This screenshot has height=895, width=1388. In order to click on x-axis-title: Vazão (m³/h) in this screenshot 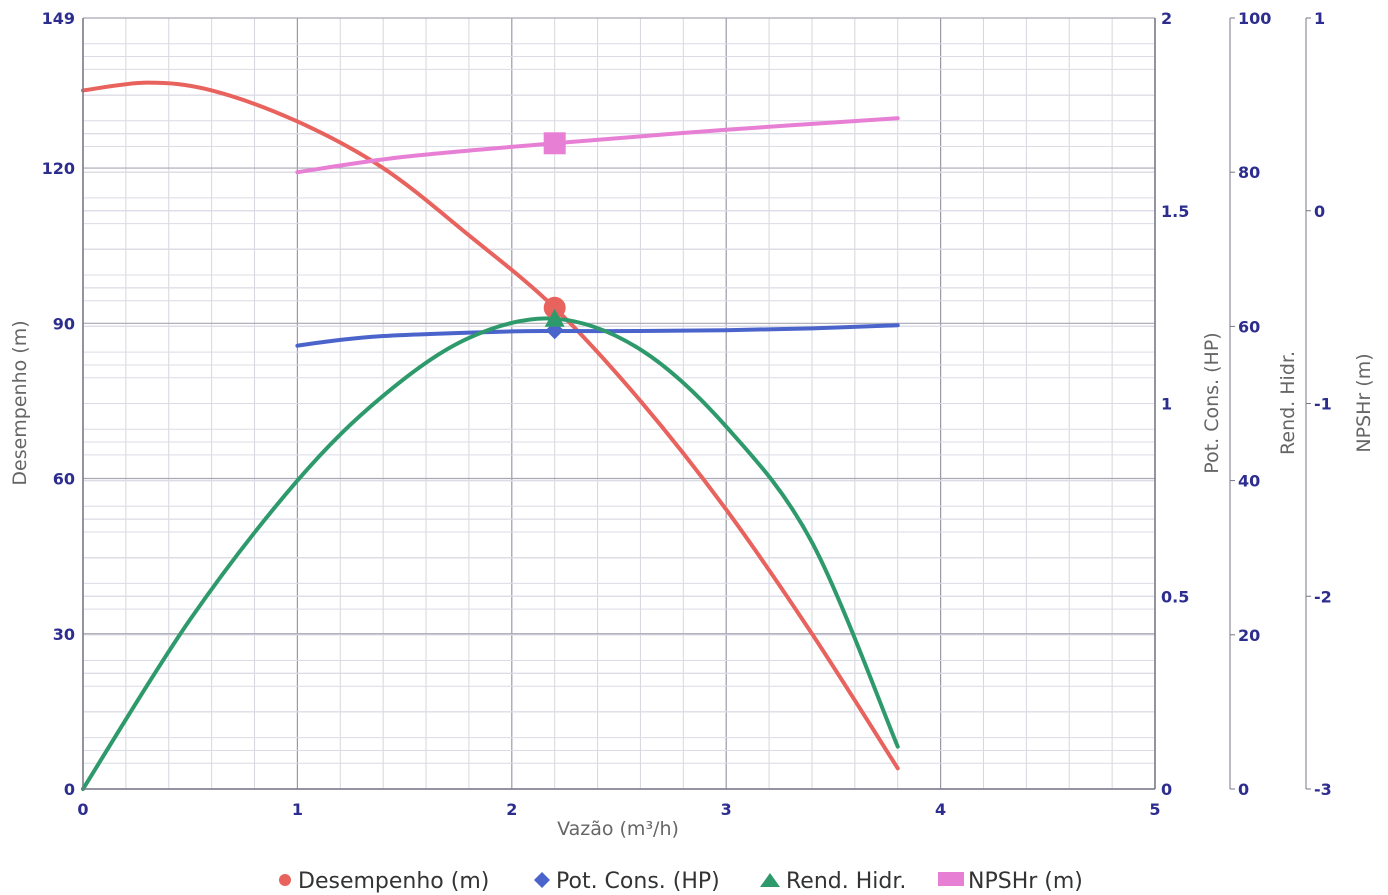, I will do `click(618, 829)`.